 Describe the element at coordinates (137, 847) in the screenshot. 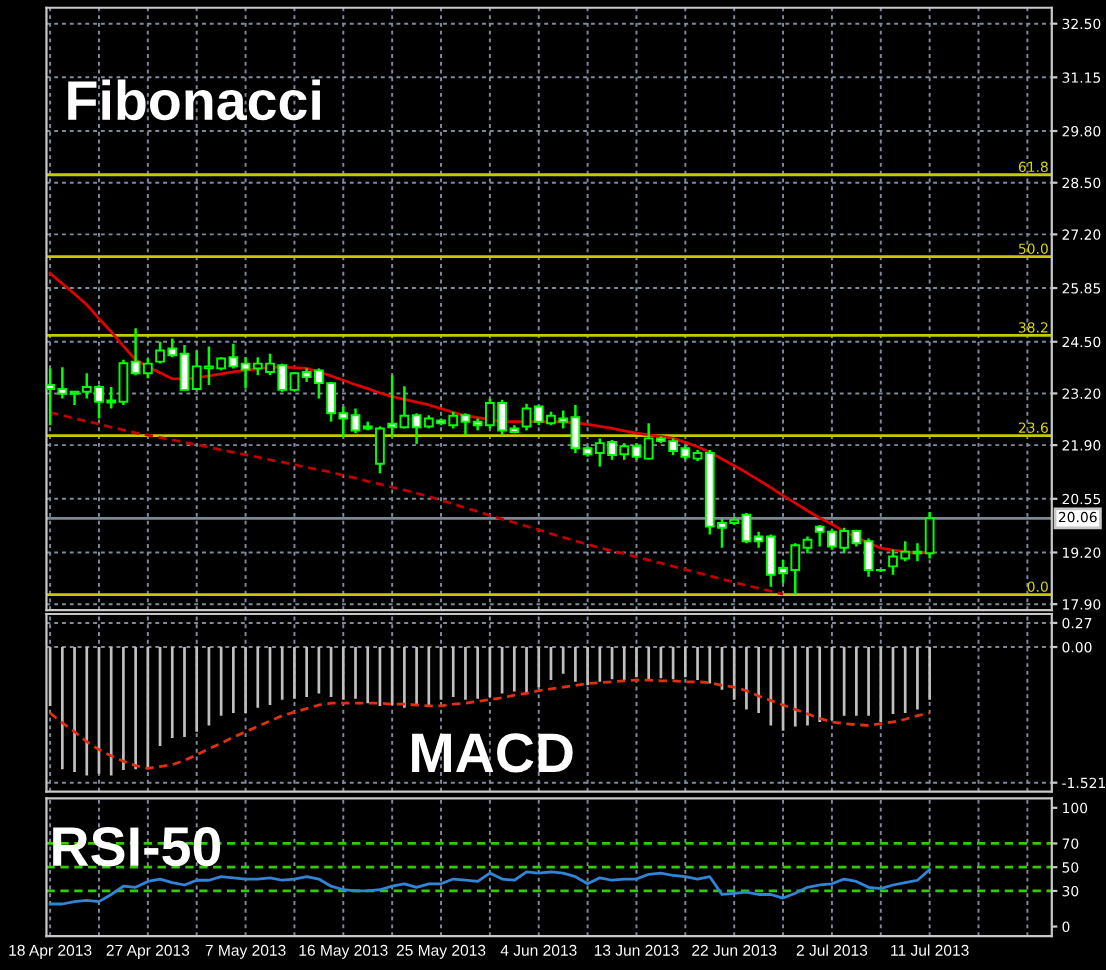

I see `chart-title: RSI-50` at that location.